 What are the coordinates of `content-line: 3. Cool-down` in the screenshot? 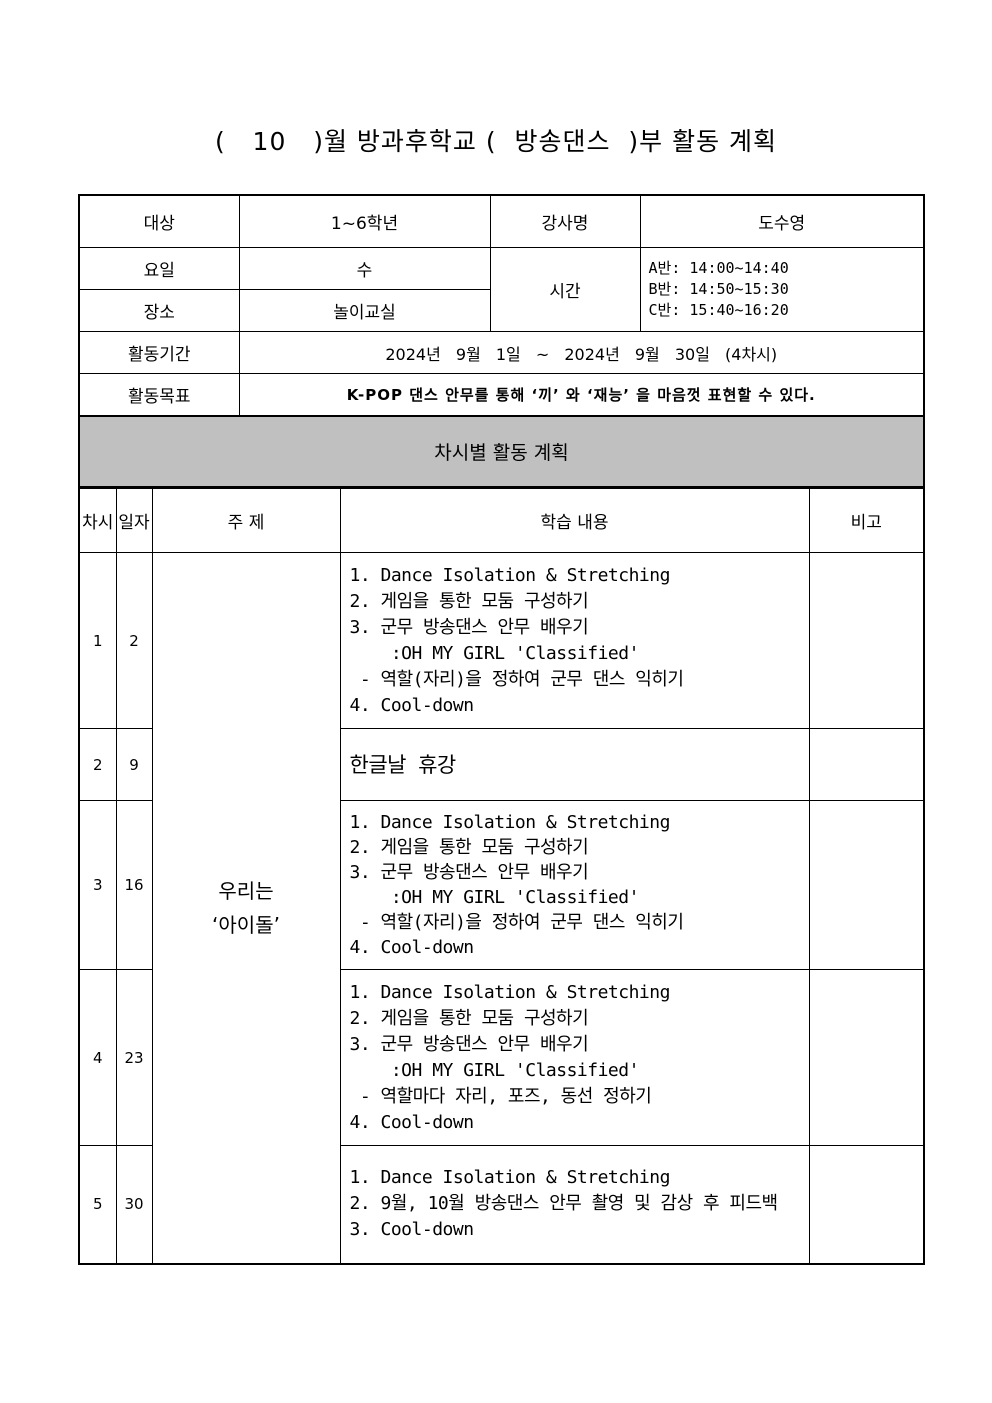 It's located at (412, 1230).